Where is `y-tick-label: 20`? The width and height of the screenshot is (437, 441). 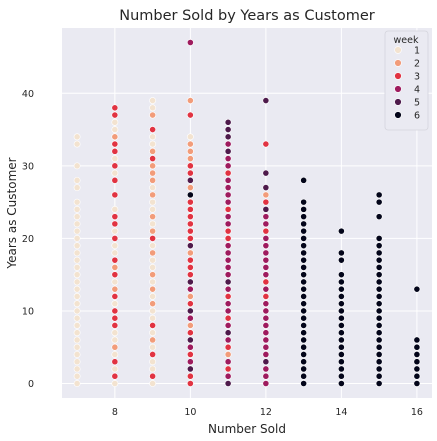 y-tick-label: 20 is located at coordinates (28, 239).